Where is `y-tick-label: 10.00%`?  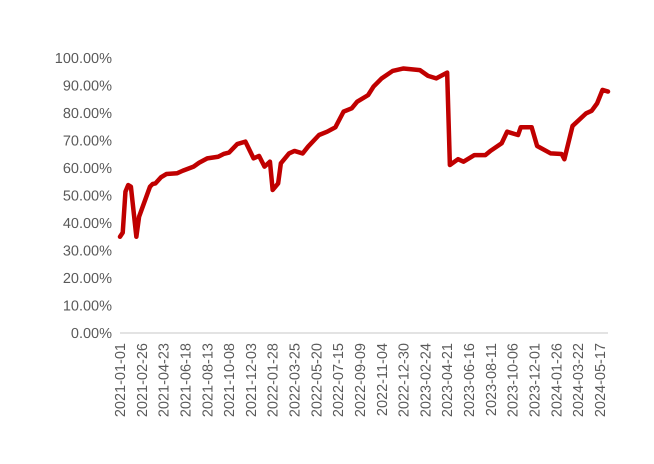 y-tick-label: 10.00% is located at coordinates (87, 306).